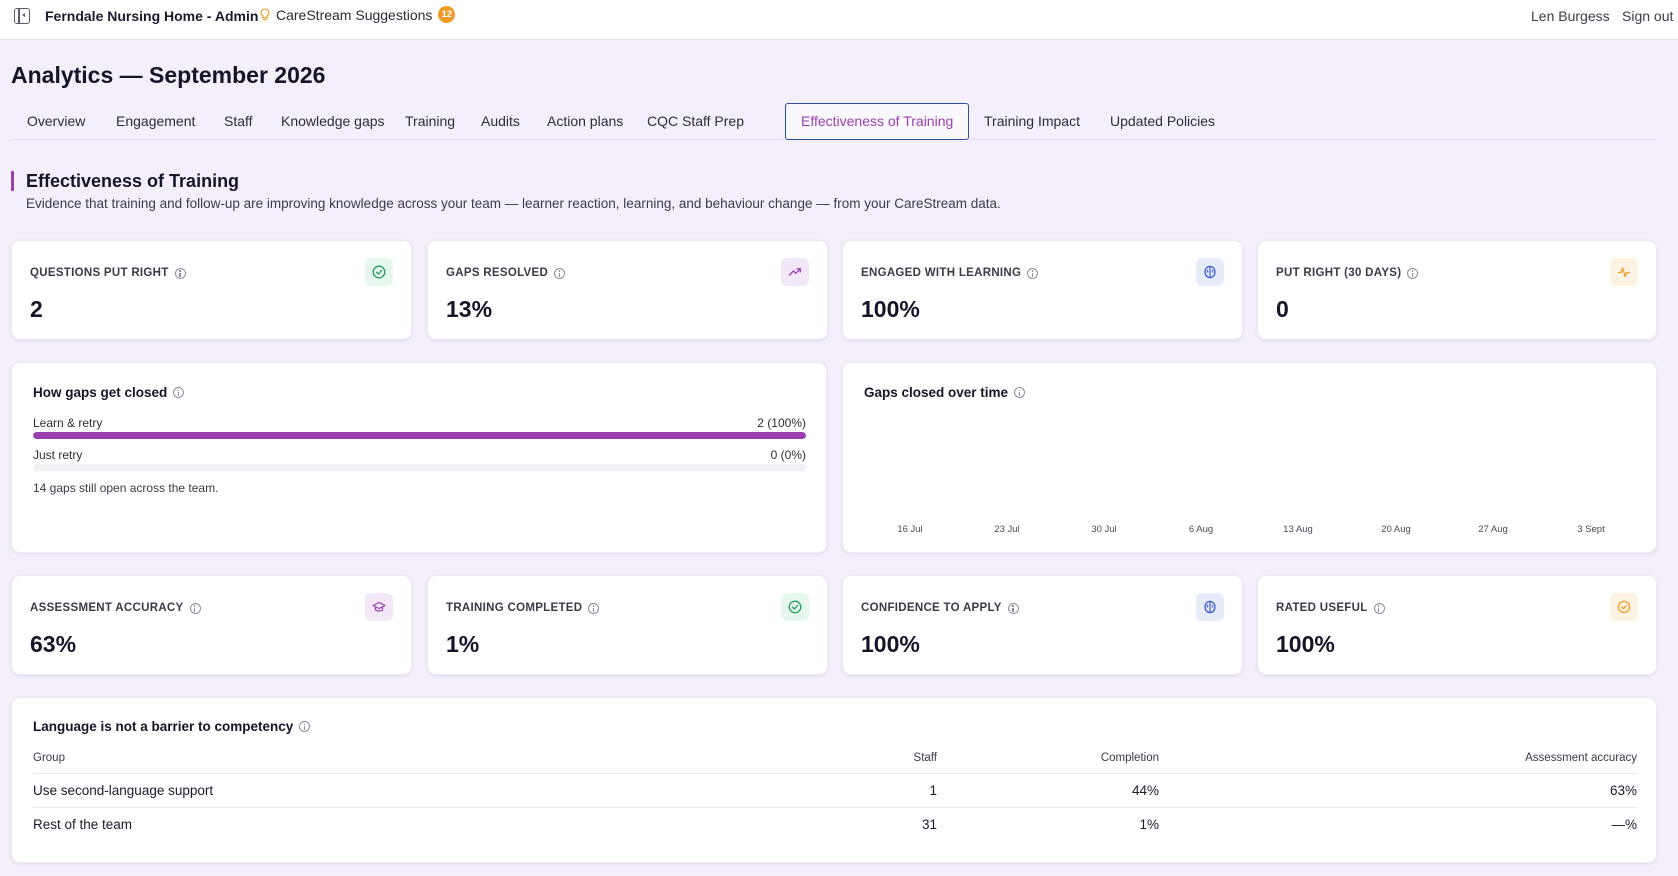  Describe the element at coordinates (1201, 529) in the screenshot. I see `x-tick-label: 6 Aug` at that location.